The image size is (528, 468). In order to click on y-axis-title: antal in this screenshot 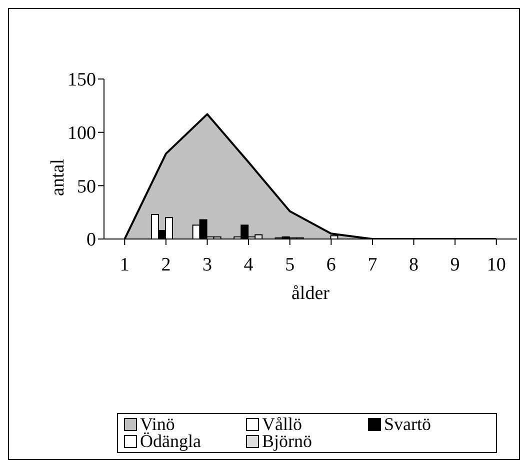, I will do `click(58, 177)`.